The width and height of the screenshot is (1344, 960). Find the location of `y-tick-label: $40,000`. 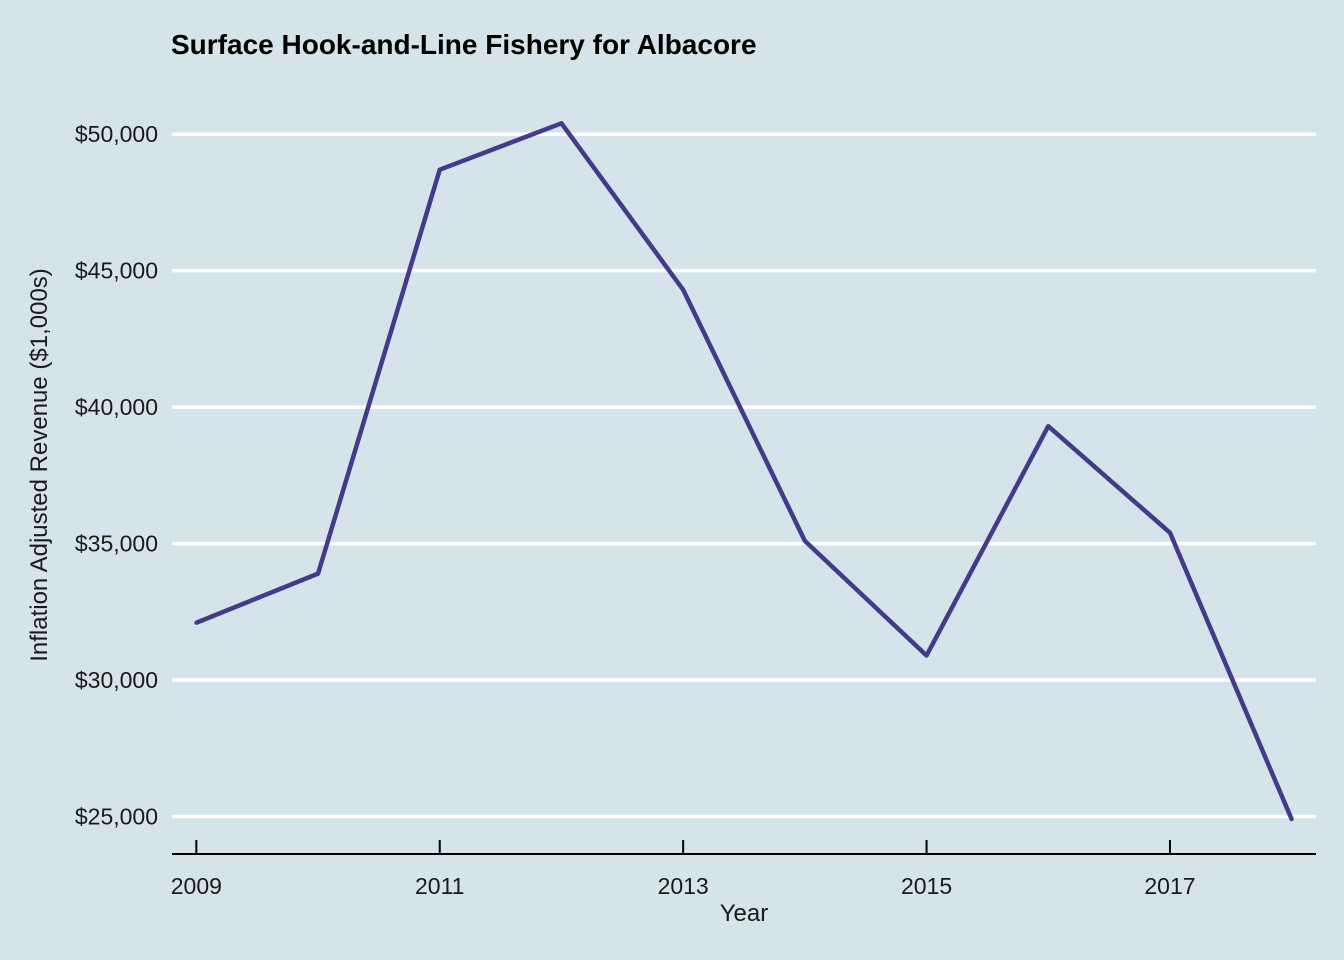

y-tick-label: $40,000 is located at coordinates (116, 407).